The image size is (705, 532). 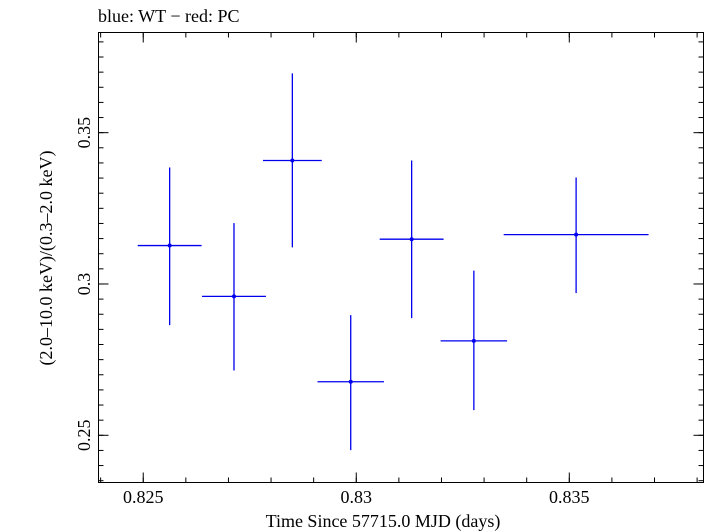 I want to click on x-tick-label: 0.835, so click(x=569, y=497).